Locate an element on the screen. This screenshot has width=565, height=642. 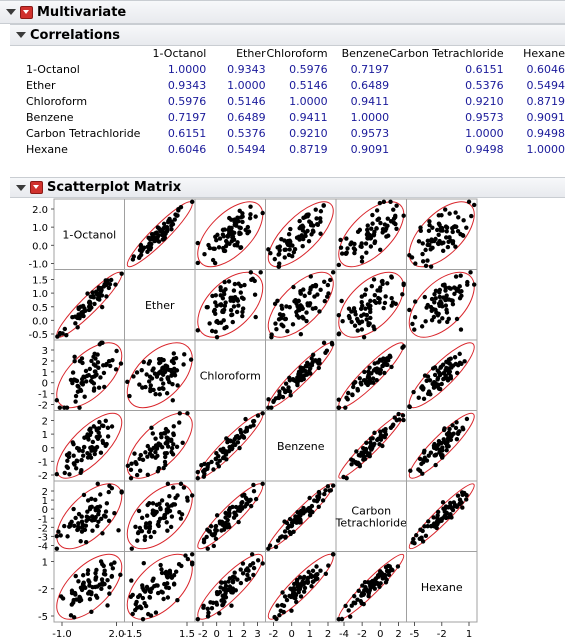
y-tick-label: -2 is located at coordinates (43, 590).